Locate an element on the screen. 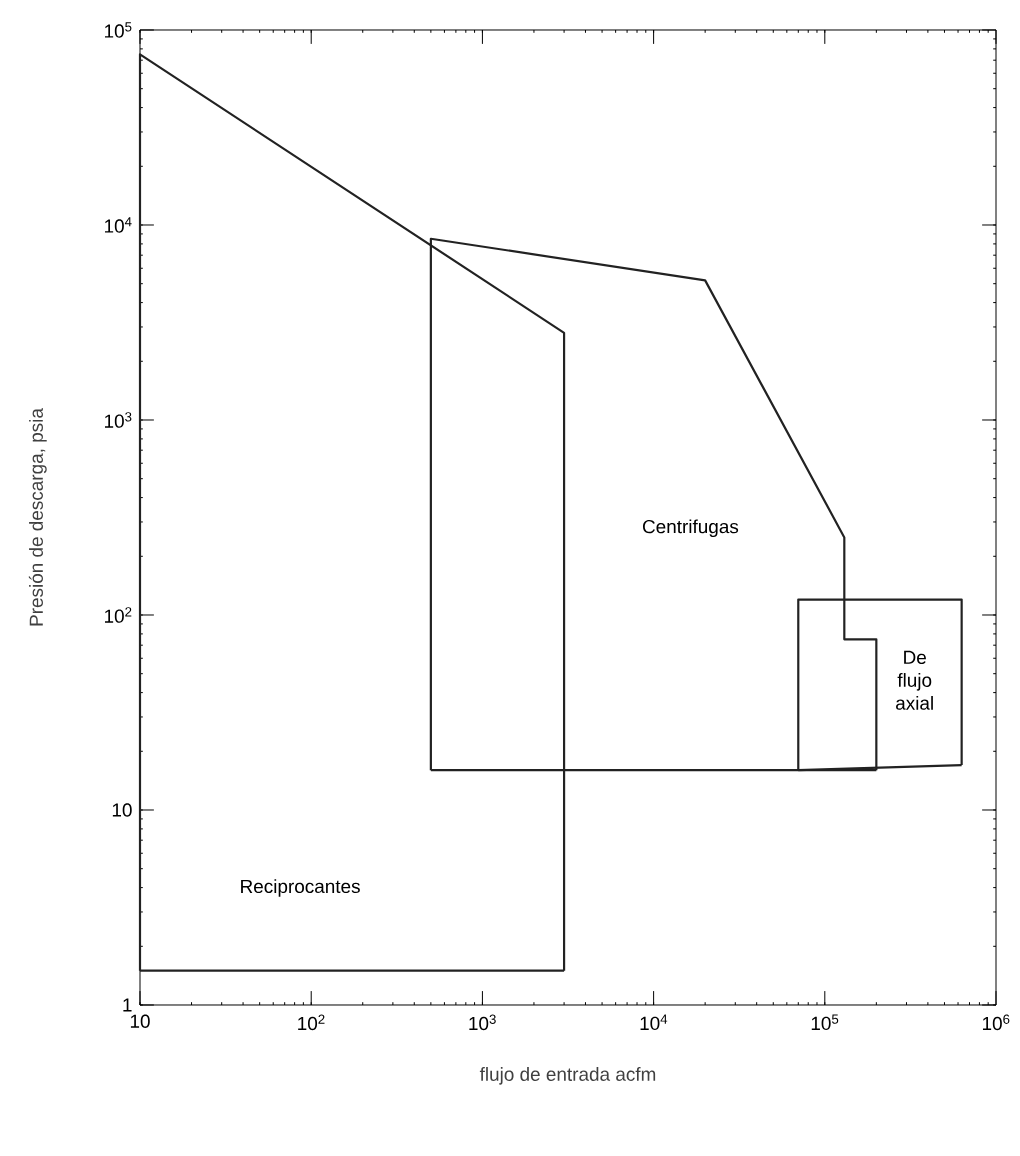  x-tick-label: 10$^{6}$ is located at coordinates (996, 1022).